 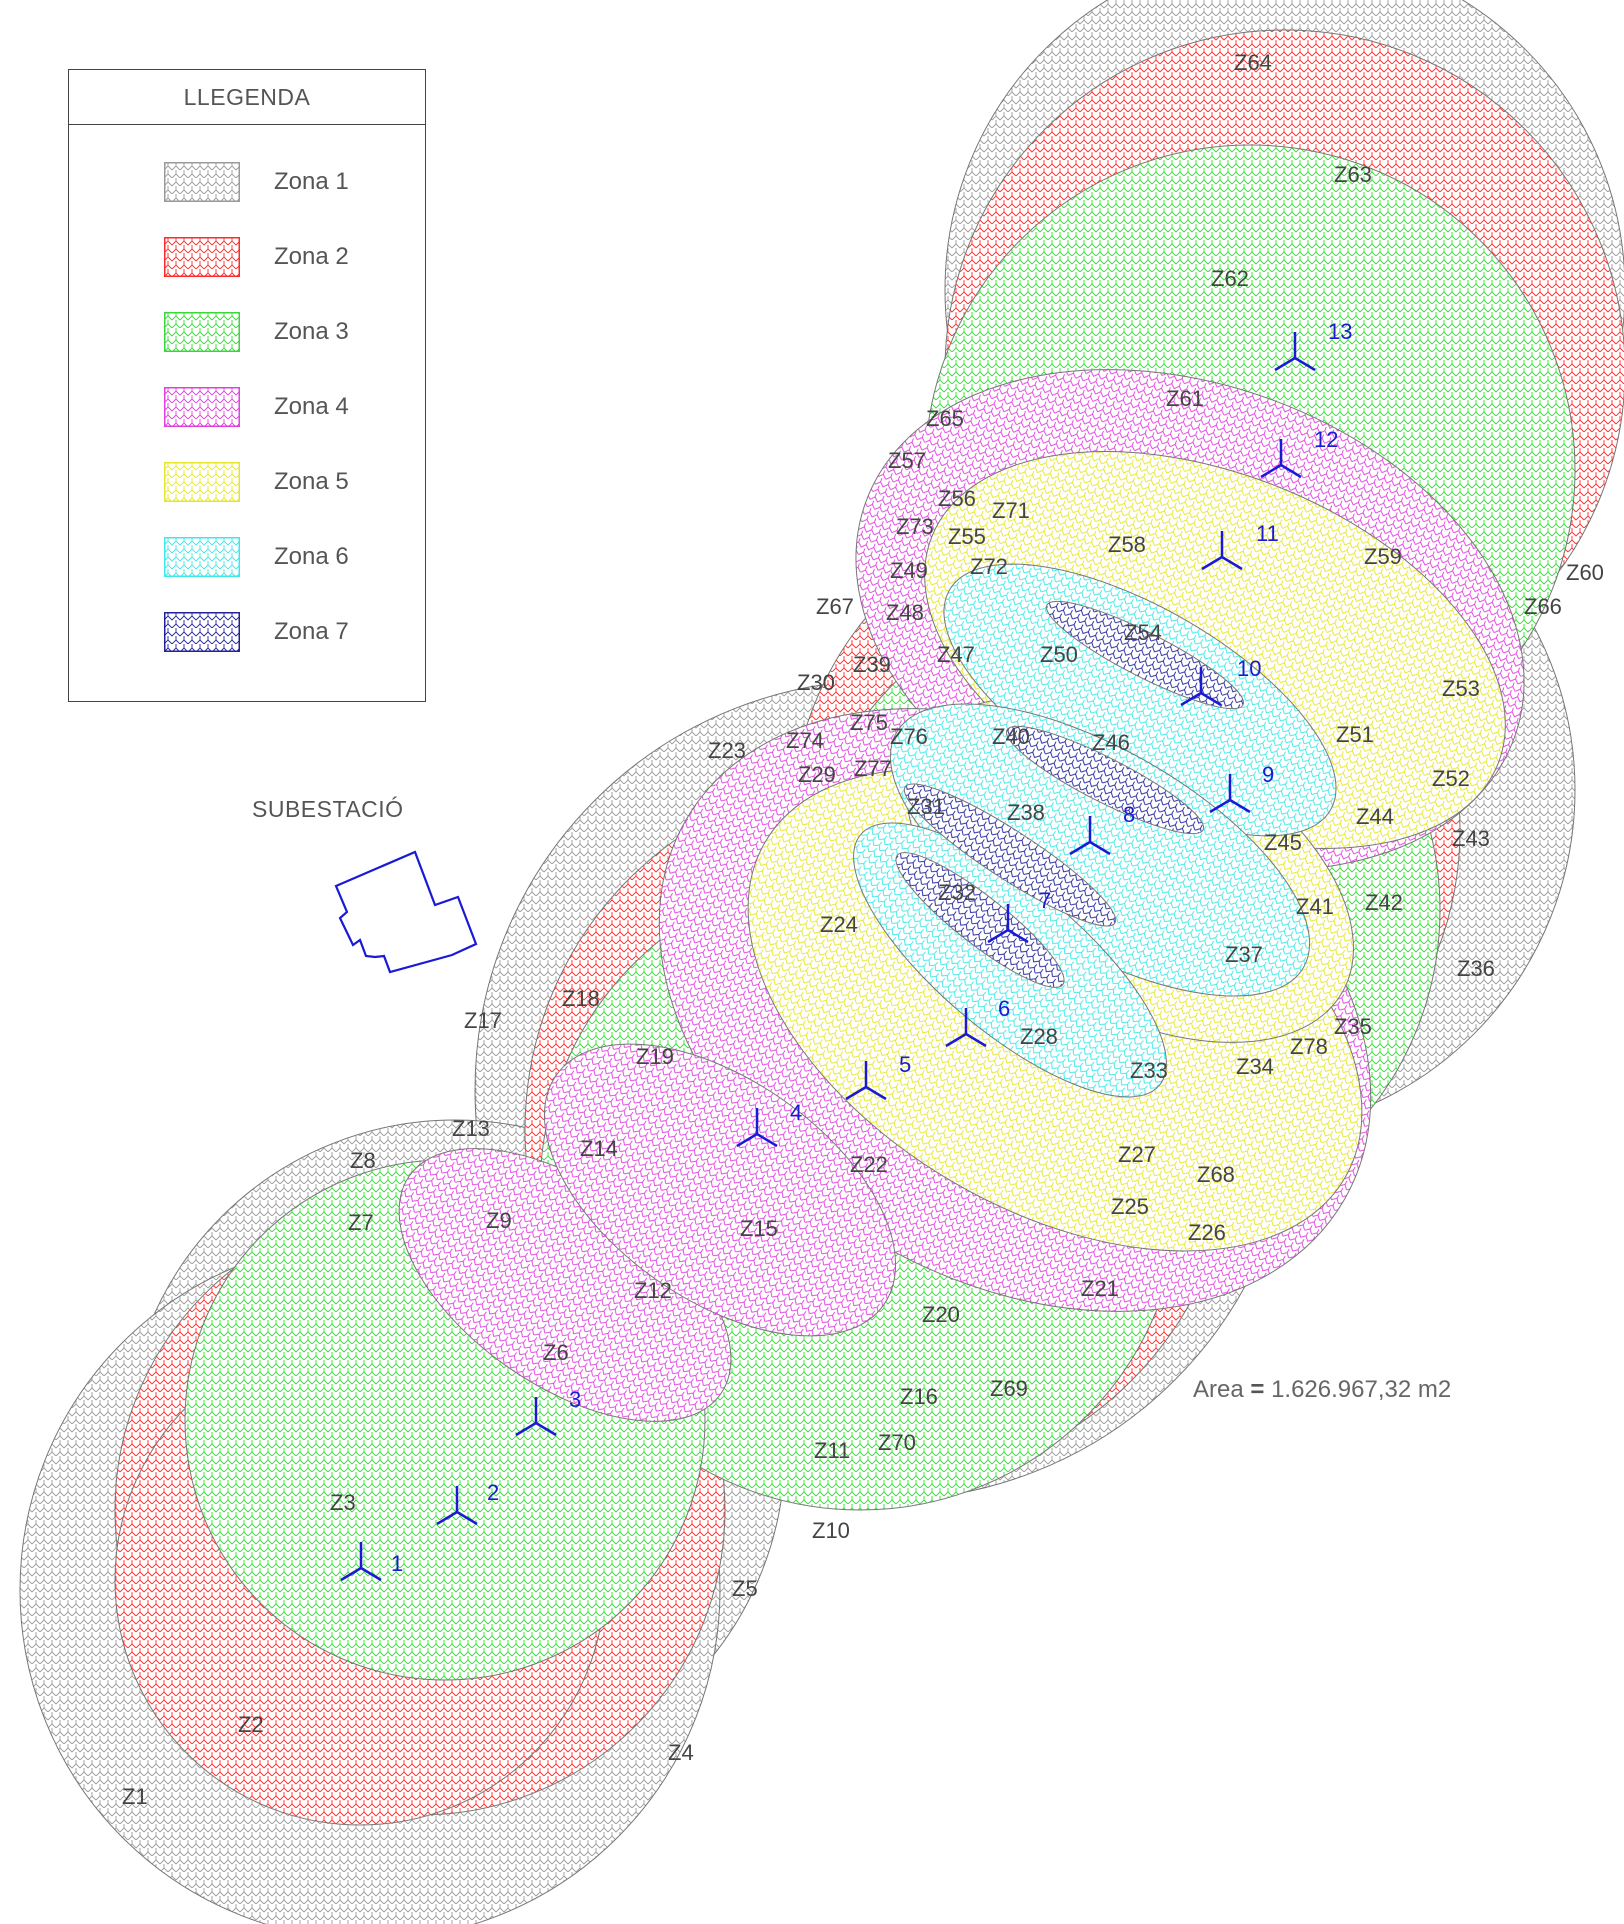 What do you see at coordinates (311, 556) in the screenshot?
I see `legend-label: Zona 6` at bounding box center [311, 556].